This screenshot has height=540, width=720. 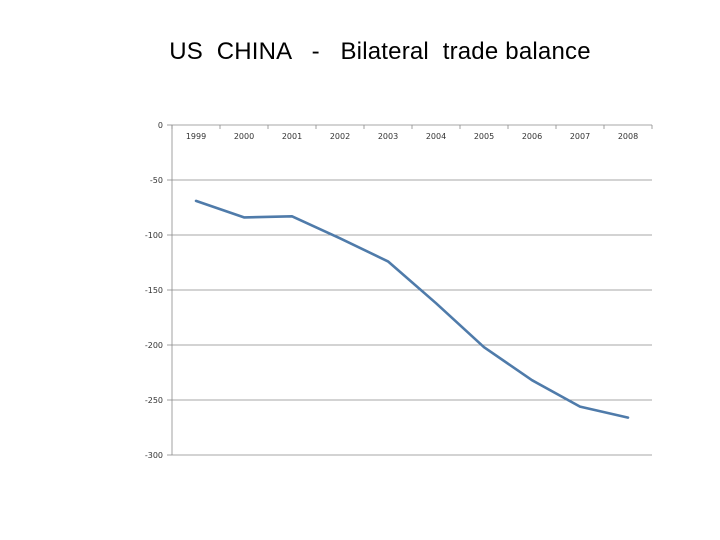 I want to click on x-tick-label: 2000, so click(x=244, y=136).